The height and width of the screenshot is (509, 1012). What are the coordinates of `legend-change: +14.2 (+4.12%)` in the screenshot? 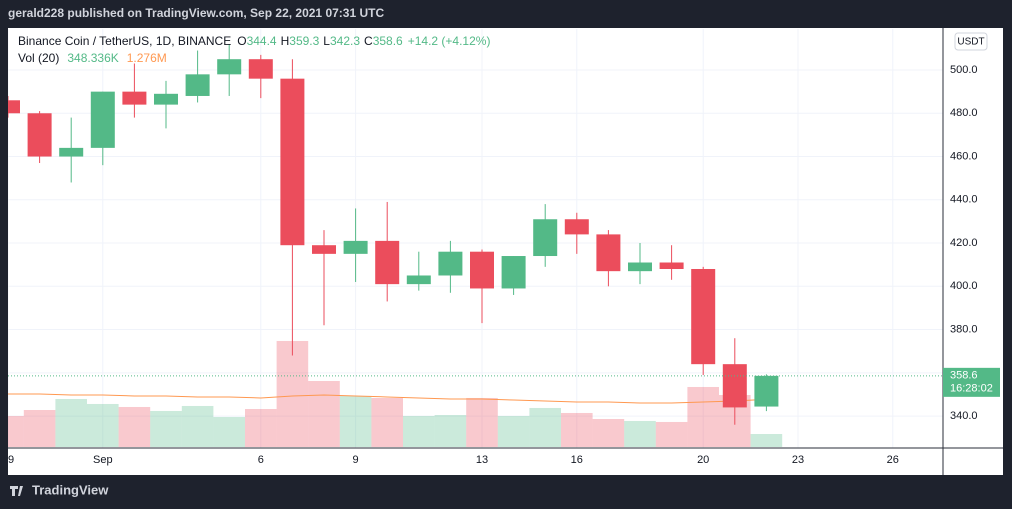 It's located at (449, 41).